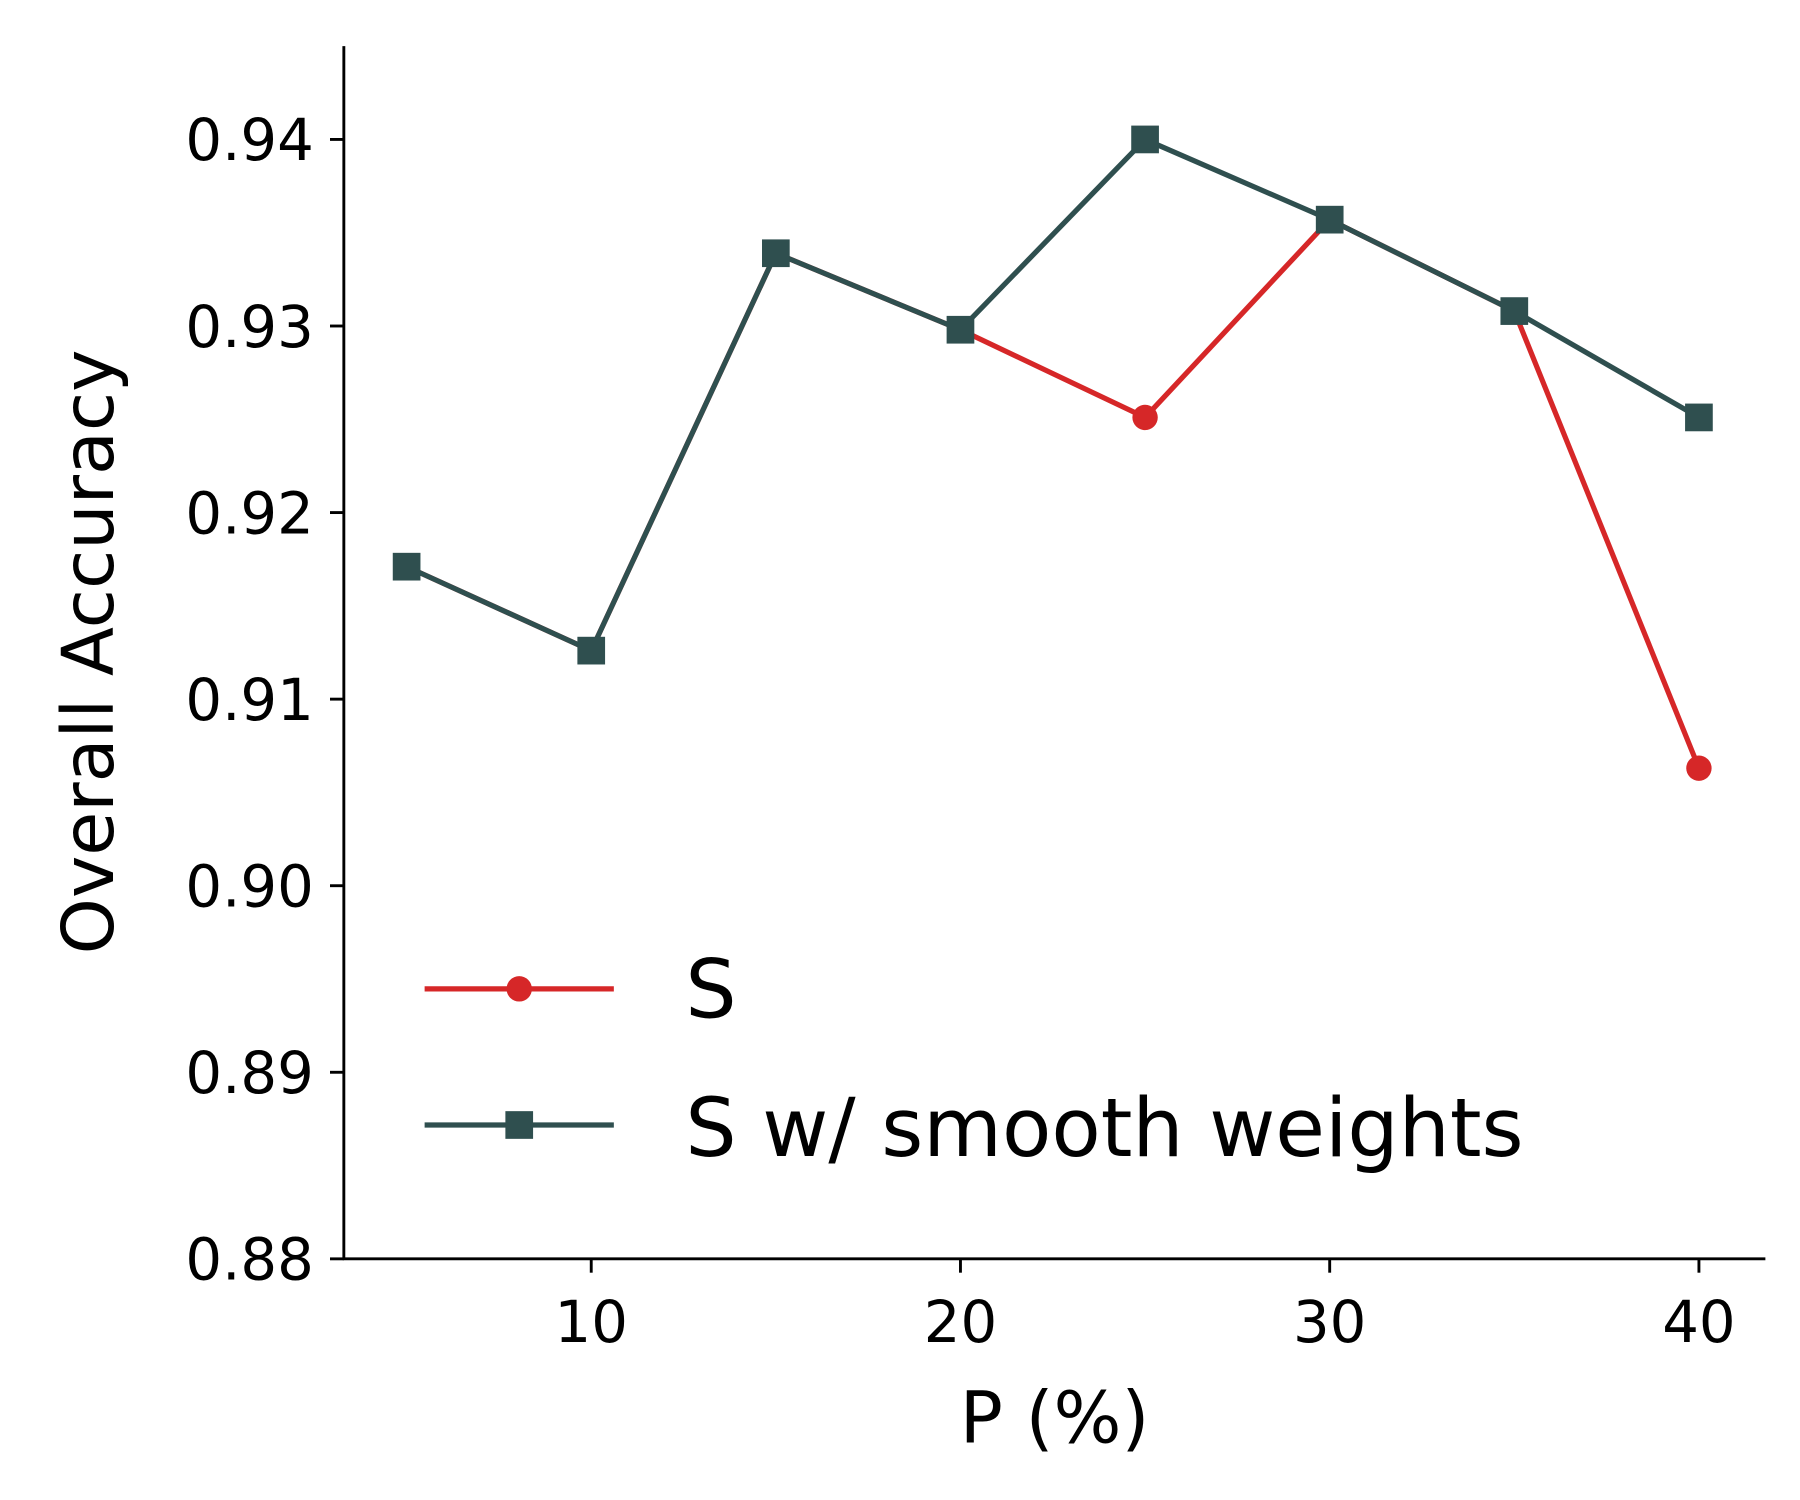  Describe the element at coordinates (249, 1260) in the screenshot. I see `y-tick-label: 0.88` at that location.